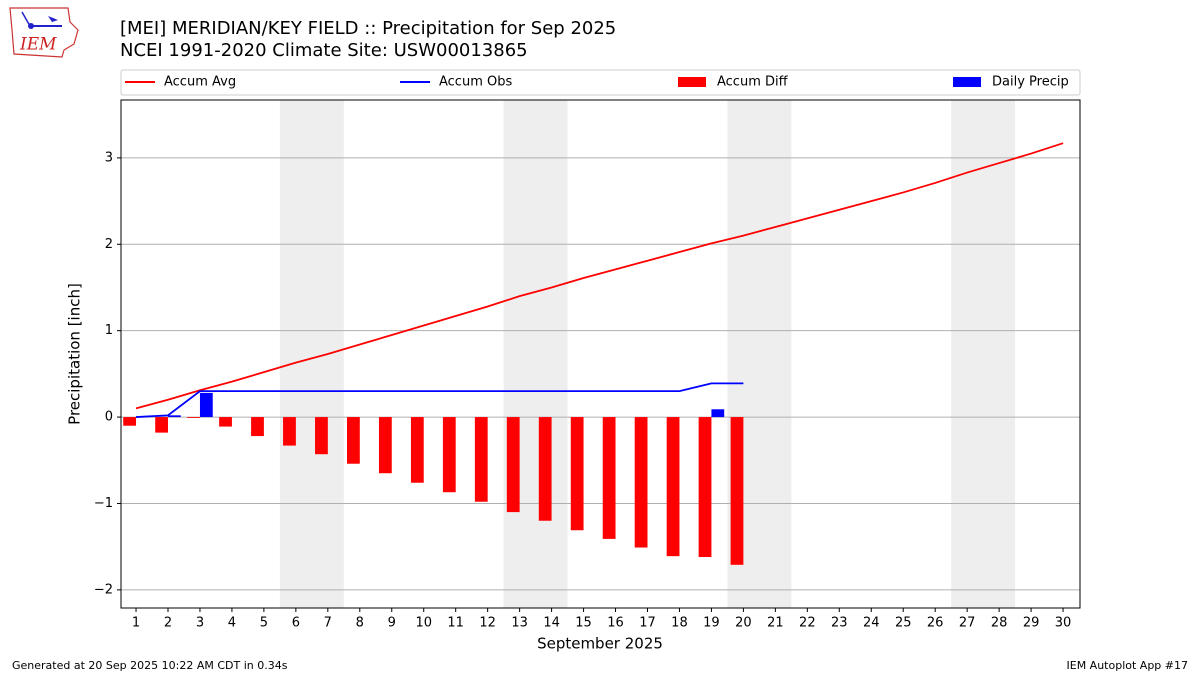 This screenshot has height=675, width=1200. Describe the element at coordinates (296, 623) in the screenshot. I see `x-tick-label: 6` at that location.